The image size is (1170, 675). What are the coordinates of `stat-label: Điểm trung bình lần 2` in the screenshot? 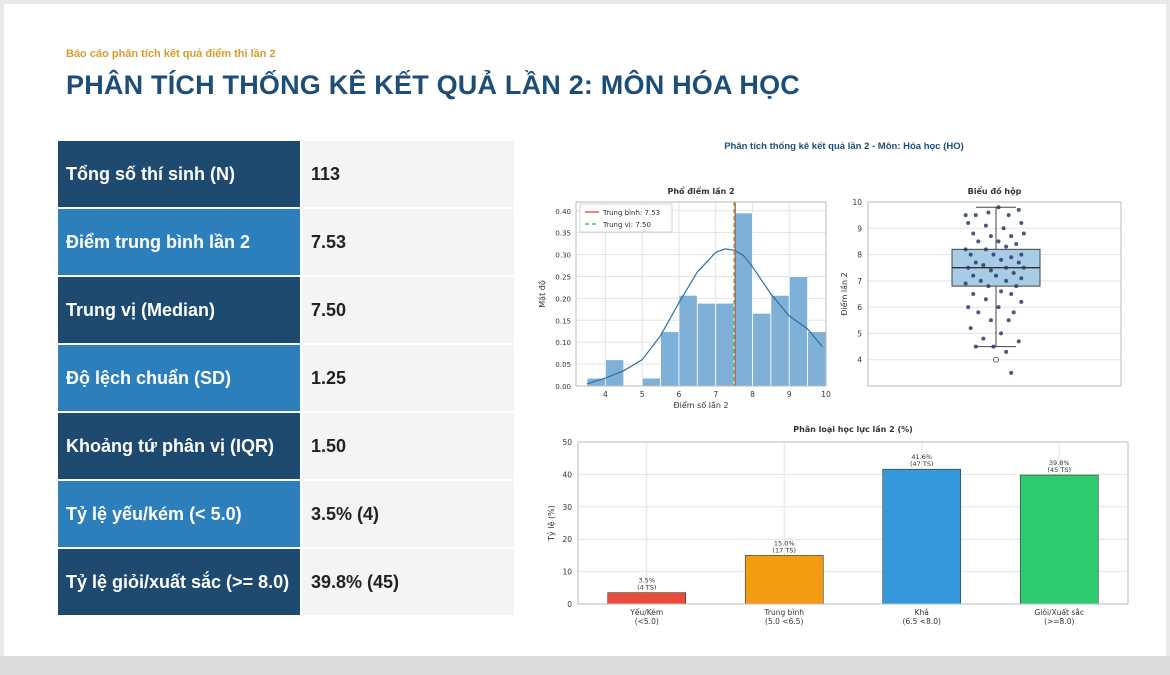 It's located at (179, 242).